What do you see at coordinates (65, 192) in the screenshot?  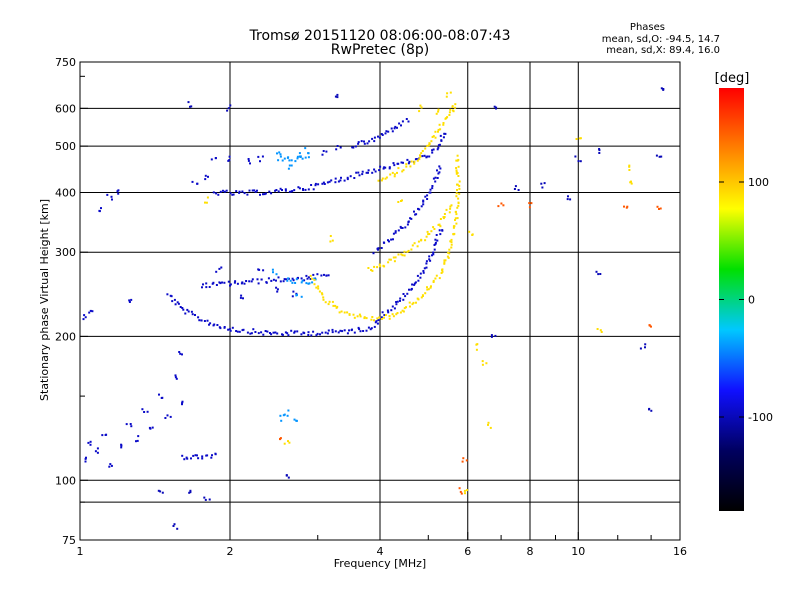 I see `y-tick-label: 400` at bounding box center [65, 192].